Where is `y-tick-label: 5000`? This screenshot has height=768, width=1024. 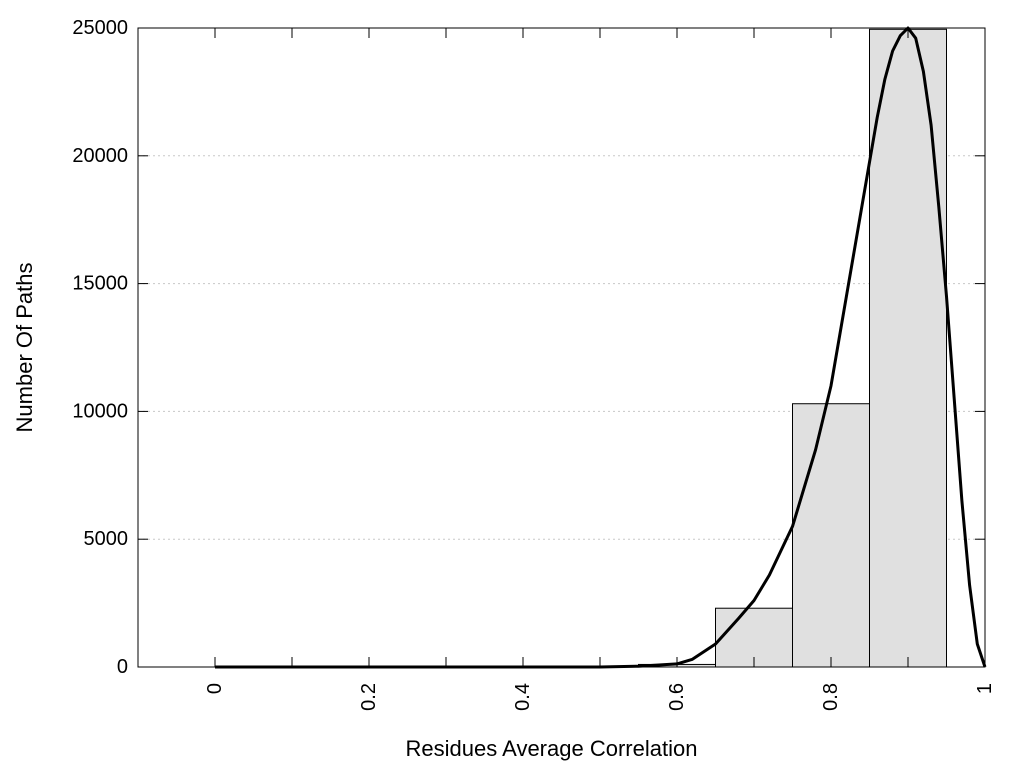
y-tick-label: 5000 is located at coordinates (106, 539).